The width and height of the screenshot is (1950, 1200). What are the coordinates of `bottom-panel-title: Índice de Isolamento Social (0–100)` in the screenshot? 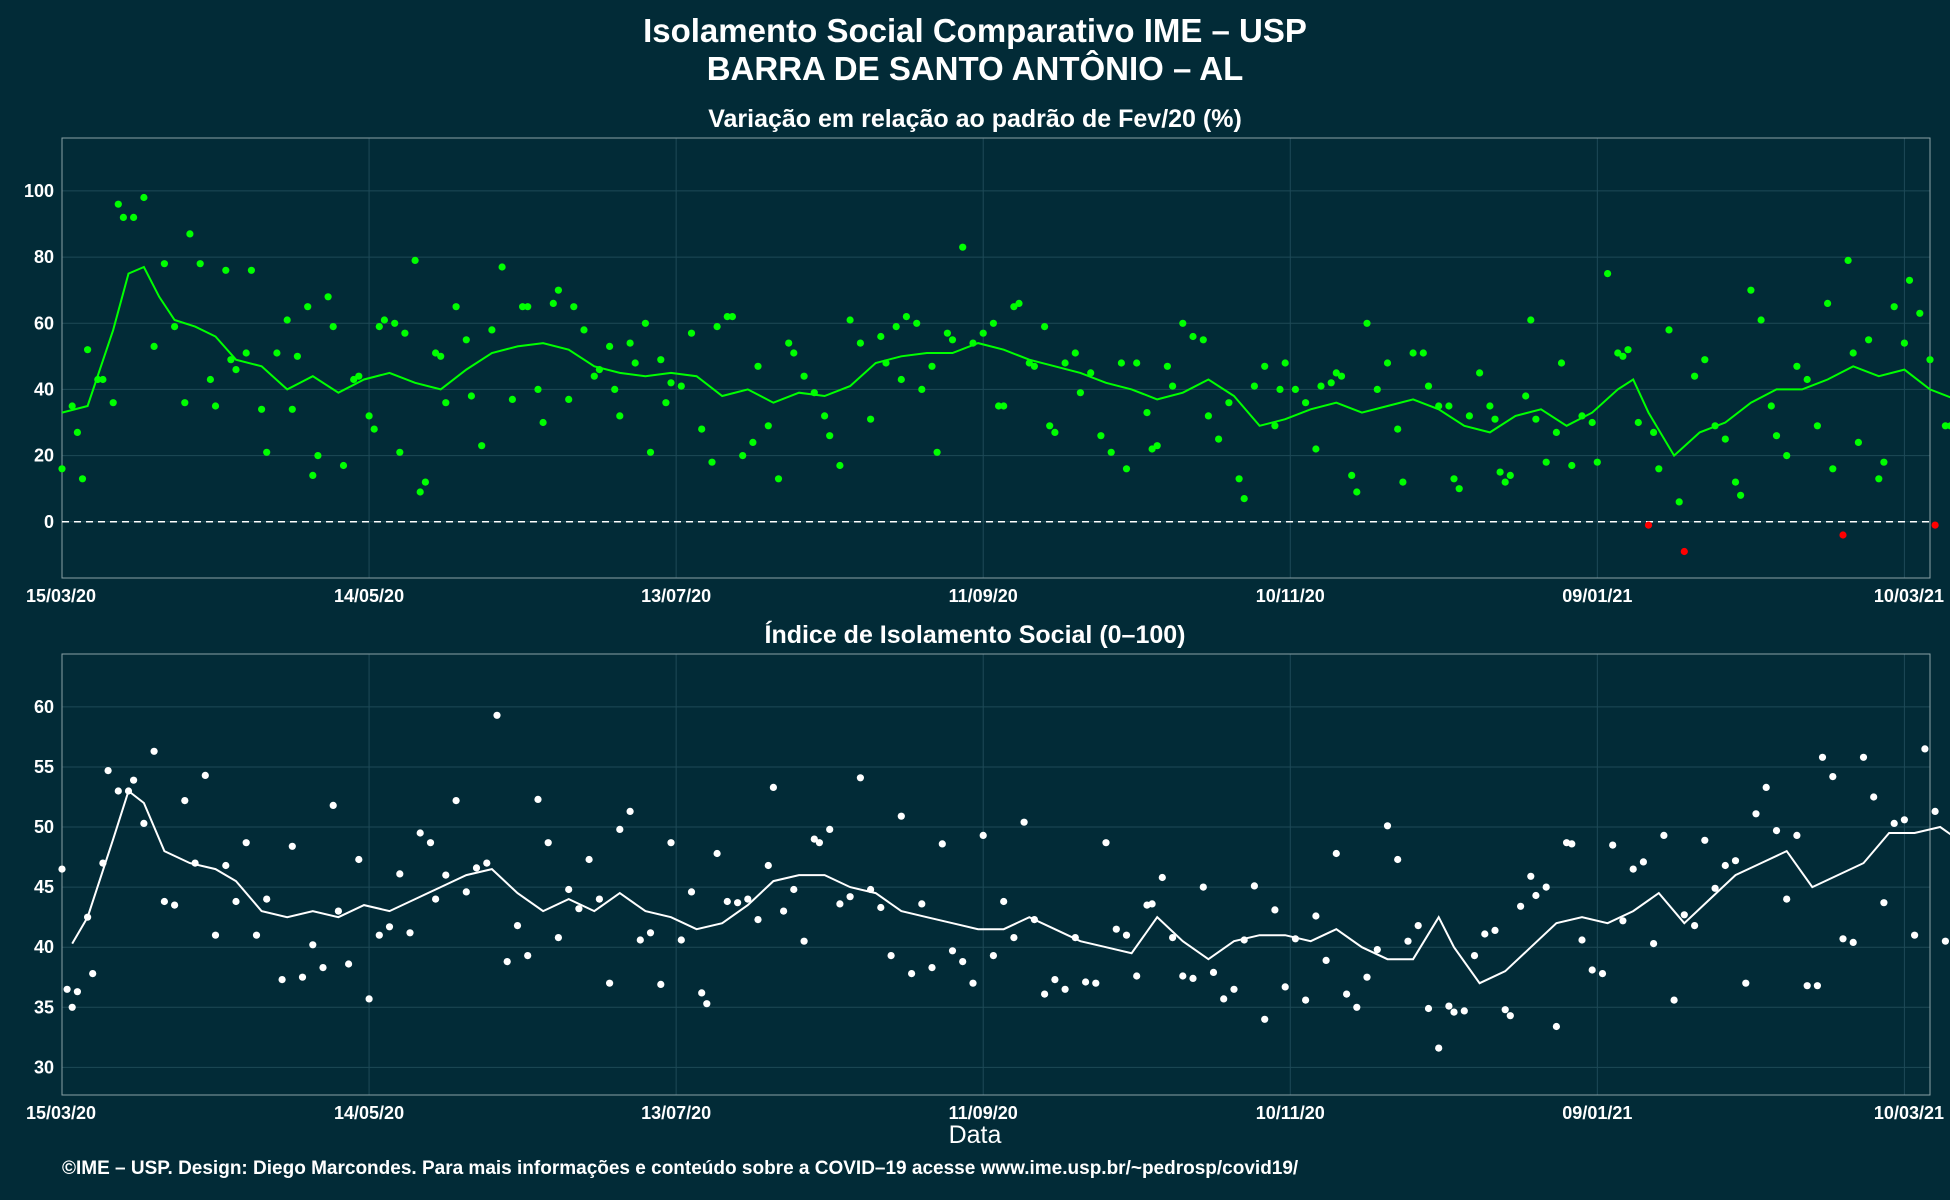 It's located at (975, 635).